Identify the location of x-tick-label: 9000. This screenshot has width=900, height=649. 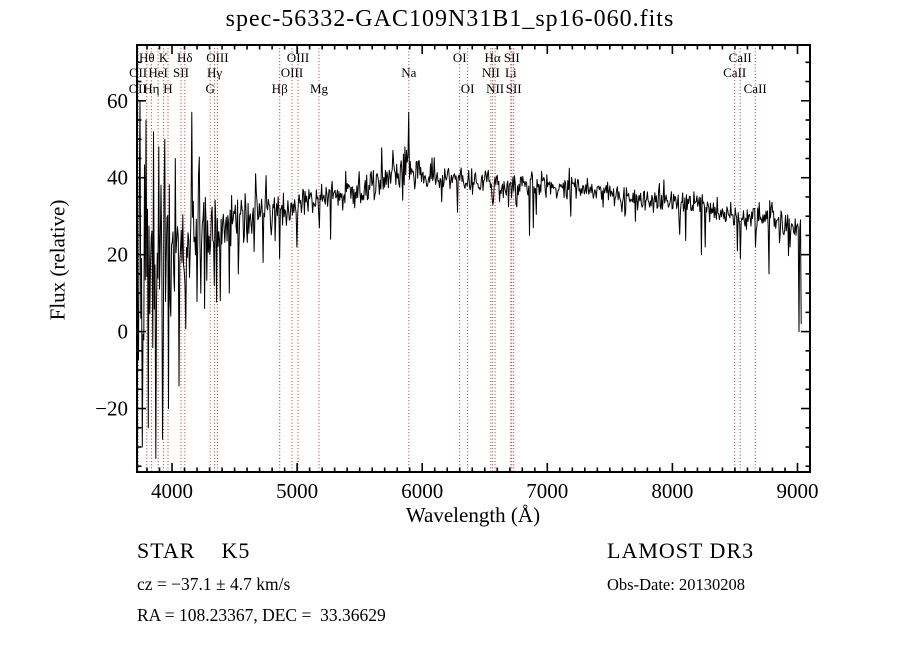
(798, 491).